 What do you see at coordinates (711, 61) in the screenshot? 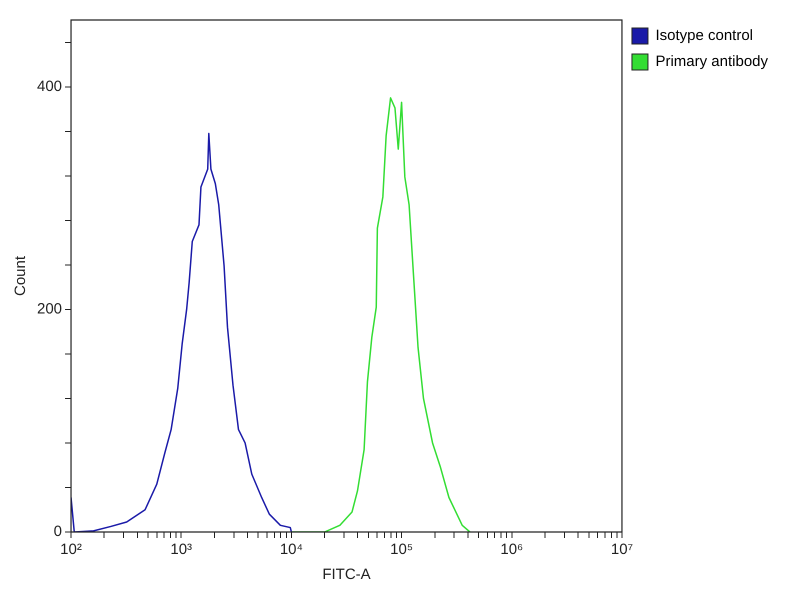
I see `legend-label: Primary antibody` at bounding box center [711, 61].